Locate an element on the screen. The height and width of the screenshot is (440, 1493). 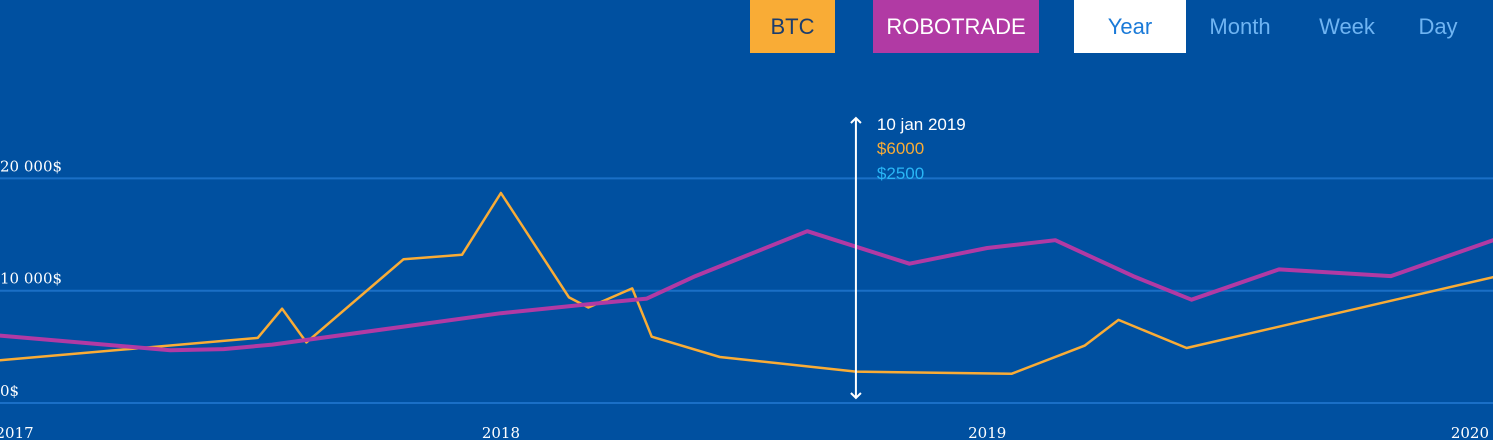
x-tick-label: 2018 is located at coordinates (501, 432).